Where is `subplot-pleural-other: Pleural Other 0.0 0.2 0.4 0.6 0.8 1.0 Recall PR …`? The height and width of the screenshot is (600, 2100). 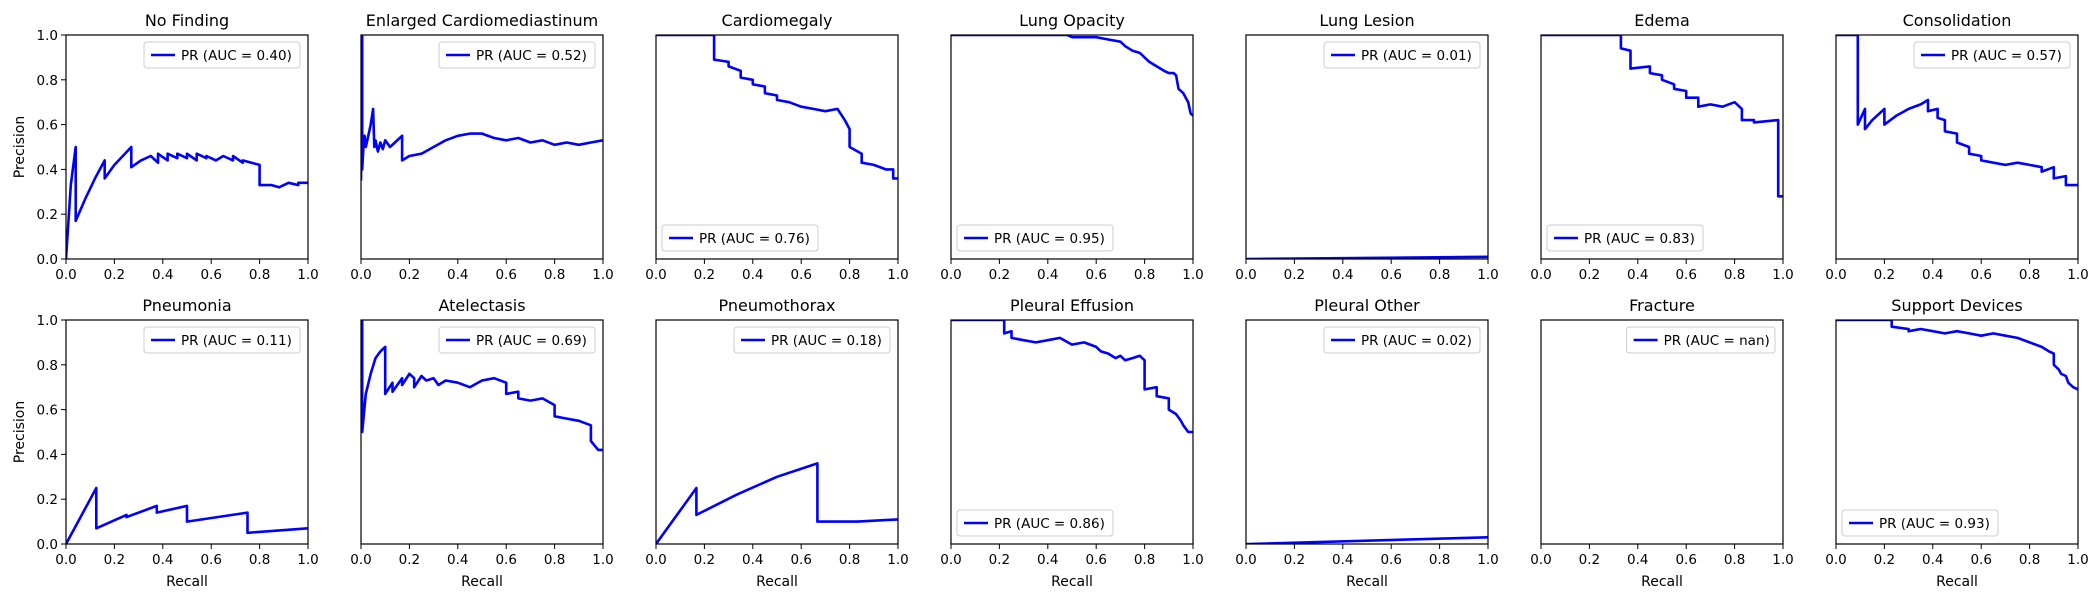
subplot-pleural-other: Pleural Other 0.0 0.2 0.4 0.6 0.8 1.0 Recall PR … is located at coordinates (1366, 443).